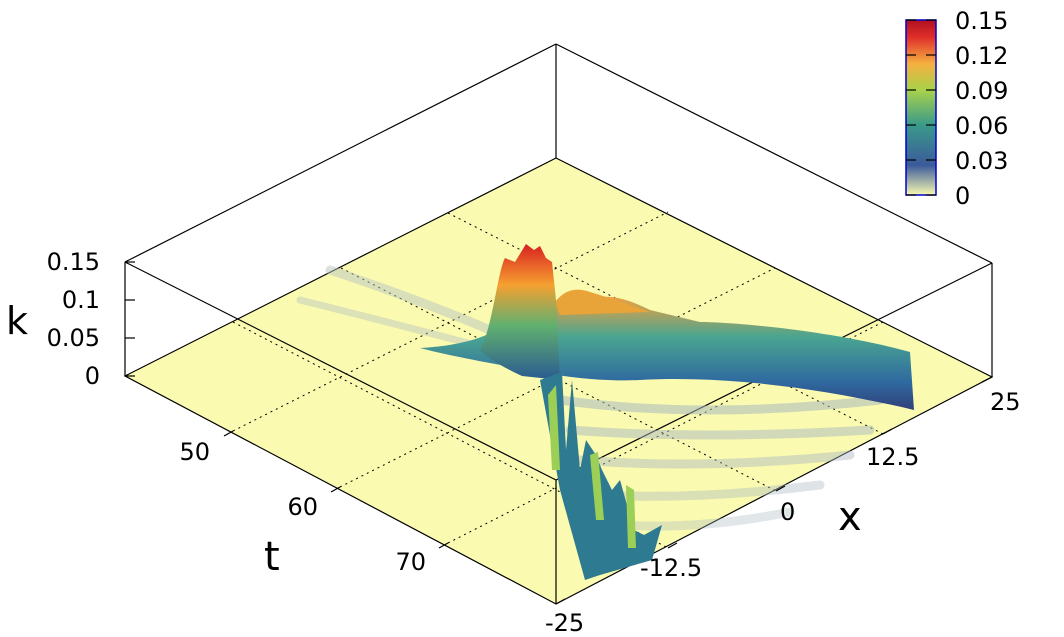 Image resolution: width=1064 pixels, height=637 pixels. I want to click on t-tick-label: 70, so click(410, 562).